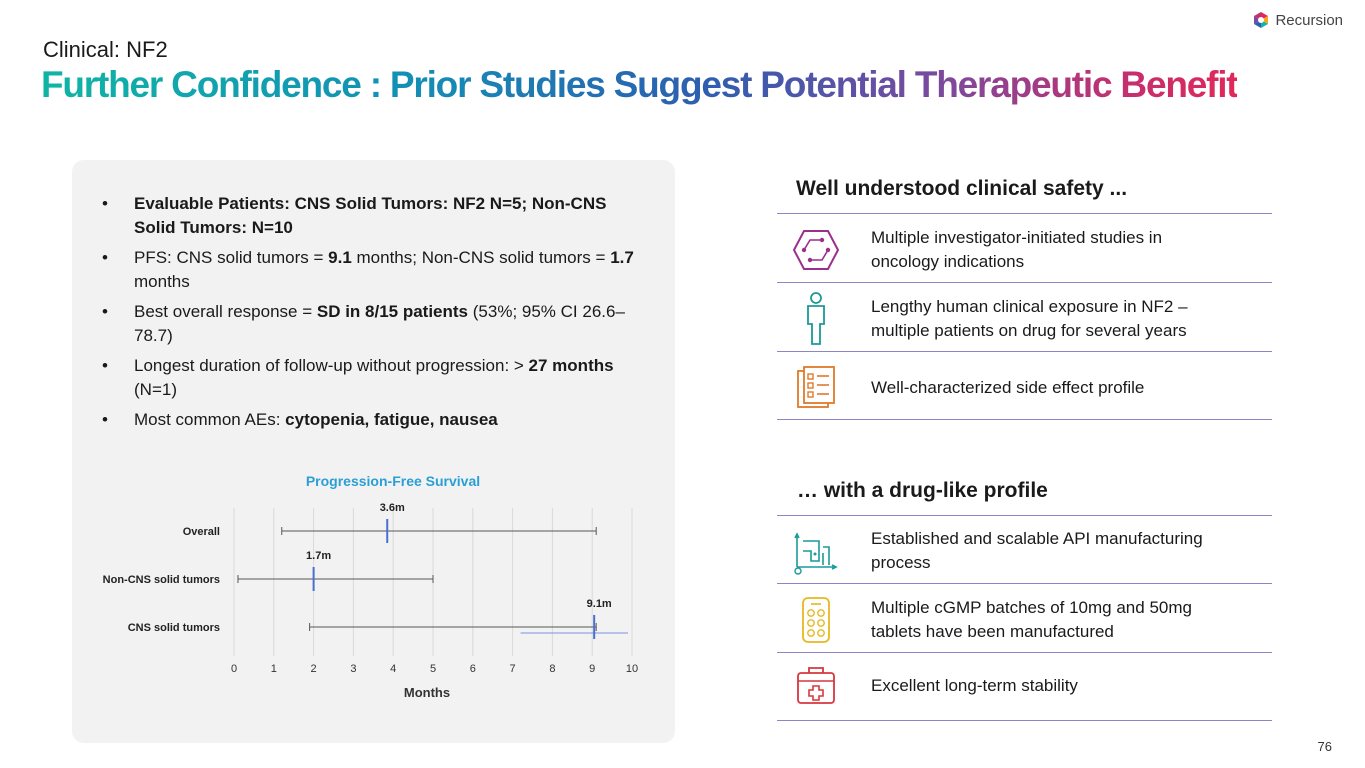  What do you see at coordinates (513, 669) in the screenshot?
I see `x-tick-label: 7` at bounding box center [513, 669].